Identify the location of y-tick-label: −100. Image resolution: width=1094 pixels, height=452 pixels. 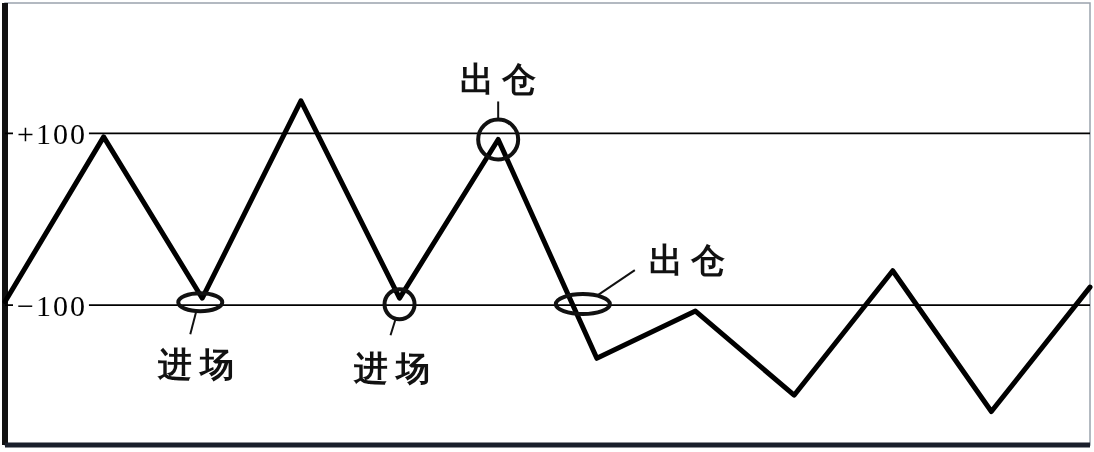
(52, 305).